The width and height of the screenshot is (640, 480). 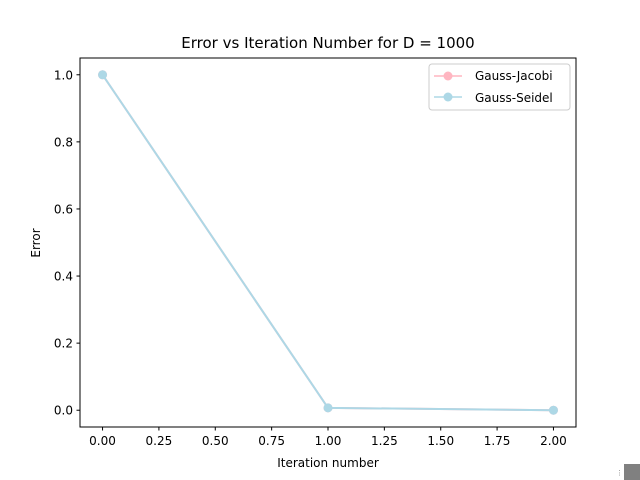 I want to click on x-tick-label: 0.25, so click(x=159, y=441).